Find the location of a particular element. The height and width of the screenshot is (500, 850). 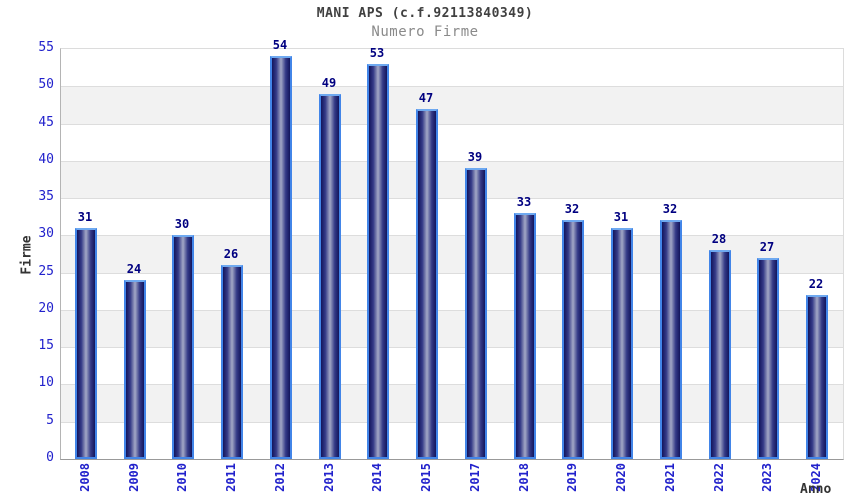

x-tick-label: 2018 is located at coordinates (524, 477).